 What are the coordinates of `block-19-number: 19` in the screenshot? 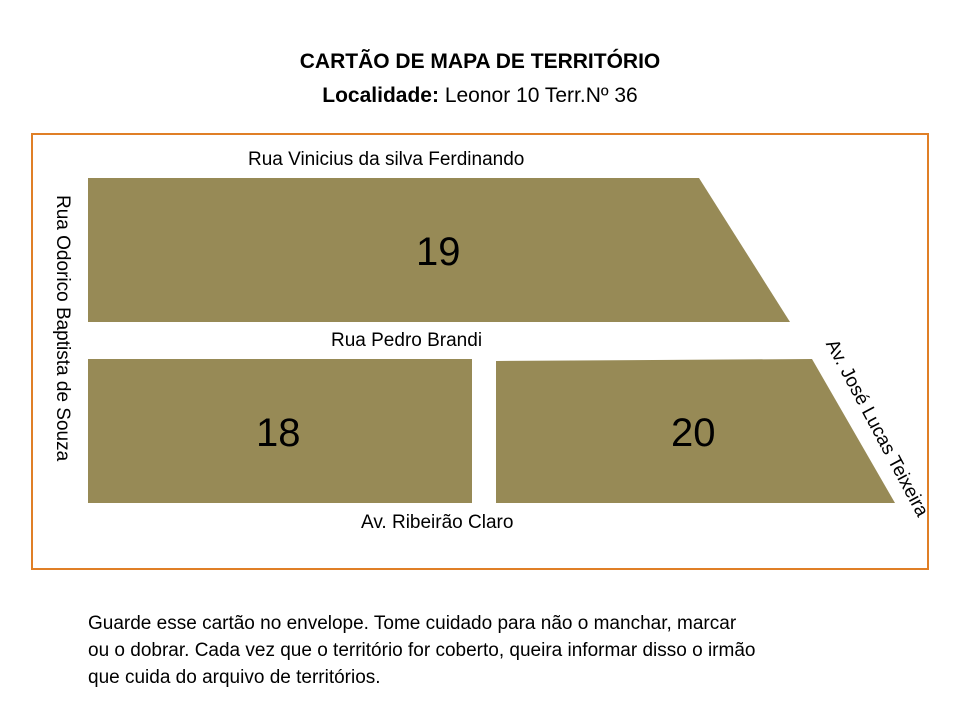 It's located at (438, 252).